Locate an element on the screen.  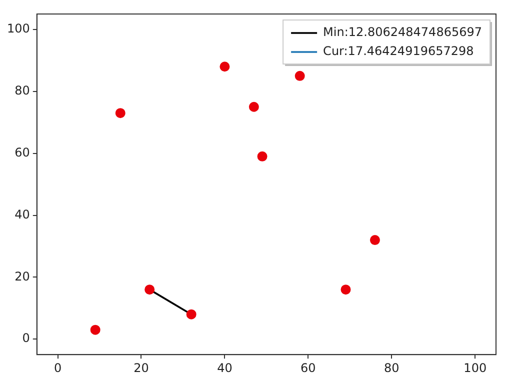
y-tick-label: 0 is located at coordinates (26, 338).